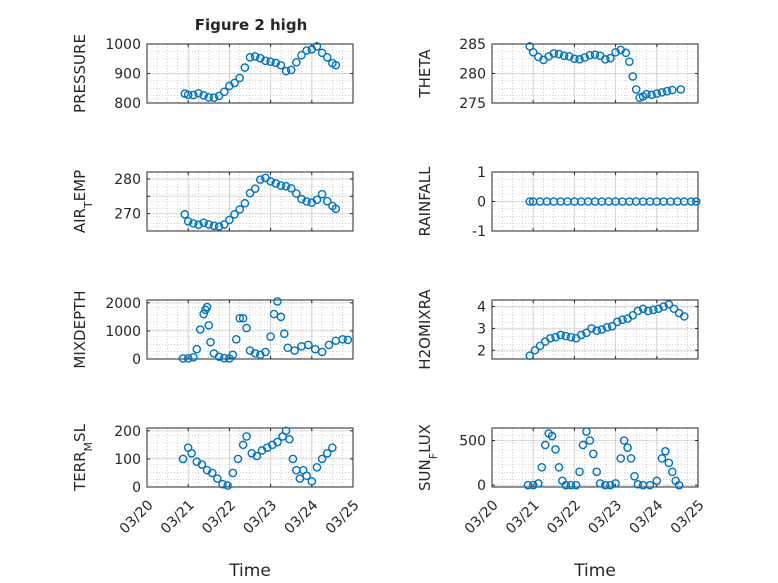 The height and width of the screenshot is (583, 778). What do you see at coordinates (251, 25) in the screenshot?
I see `figure-title: Figure 2 high` at bounding box center [251, 25].